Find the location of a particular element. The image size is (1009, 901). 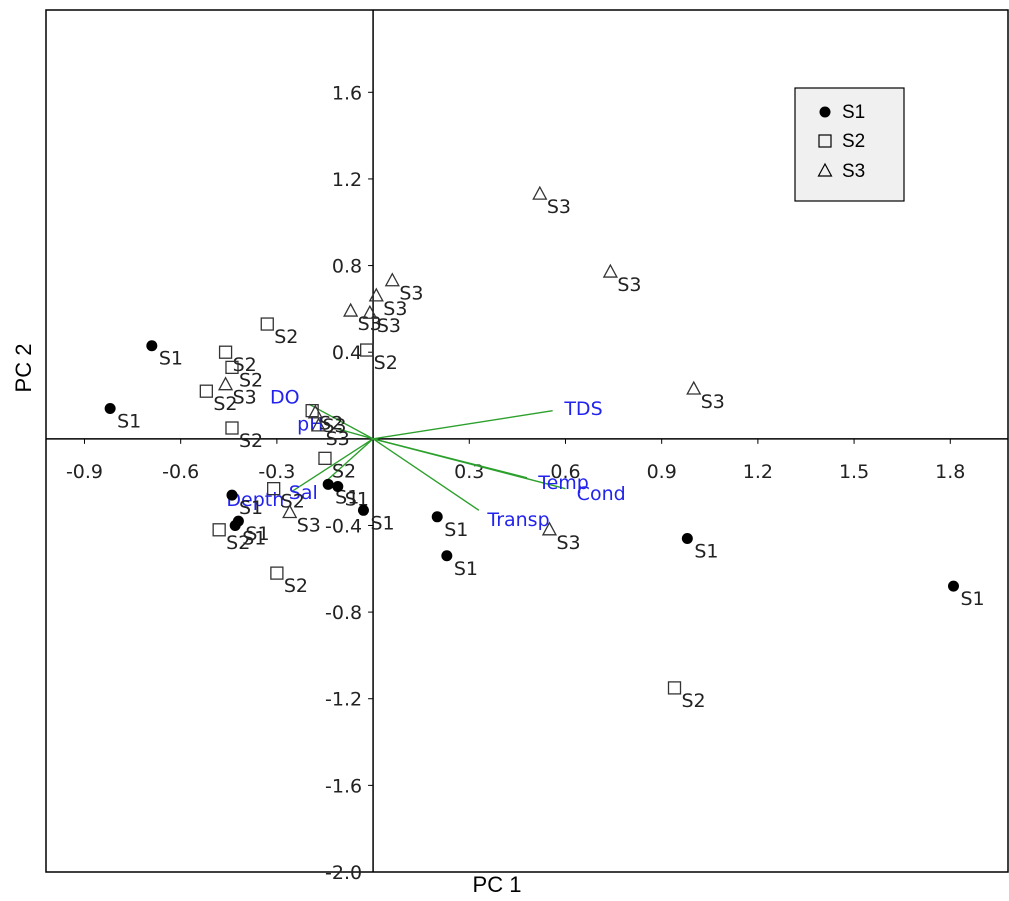

legend-s1-marker is located at coordinates (825, 112).